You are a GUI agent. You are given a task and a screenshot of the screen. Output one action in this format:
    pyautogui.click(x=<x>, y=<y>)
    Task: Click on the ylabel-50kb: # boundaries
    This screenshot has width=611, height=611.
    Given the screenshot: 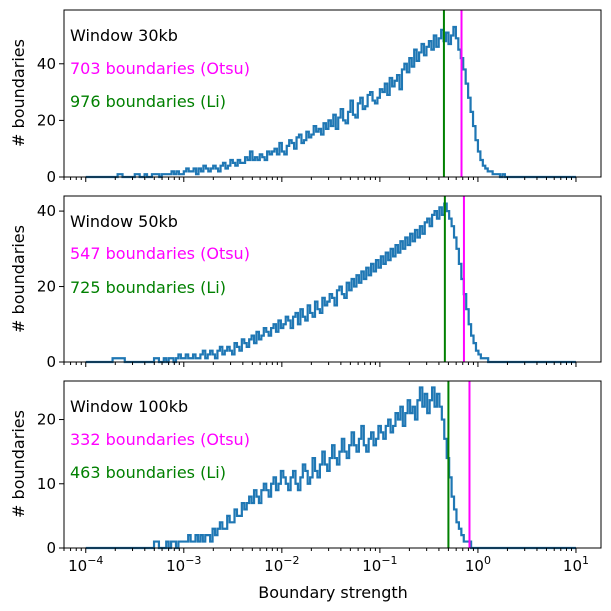 What is the action you would take?
    pyautogui.click(x=18, y=279)
    